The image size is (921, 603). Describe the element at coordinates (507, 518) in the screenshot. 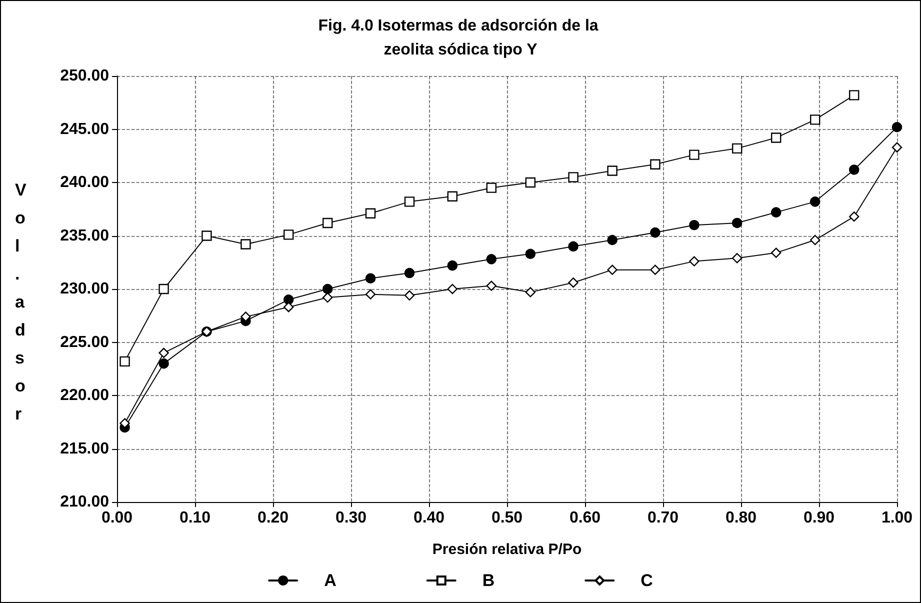

I see `x-tick-label: 0.50` at that location.